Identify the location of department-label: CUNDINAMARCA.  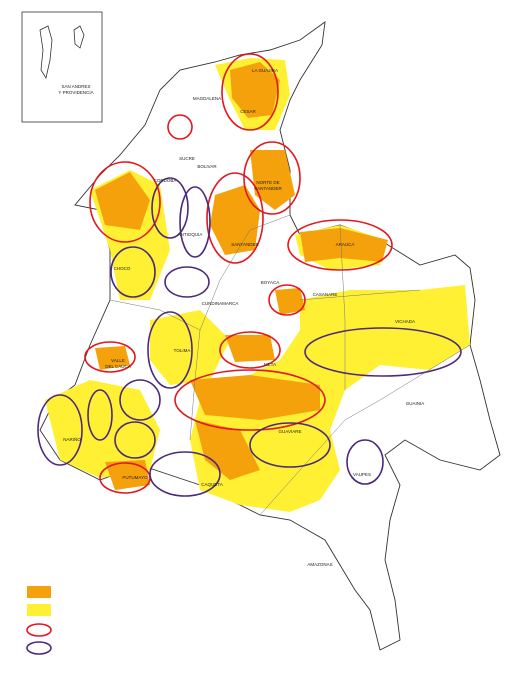
(220, 303).